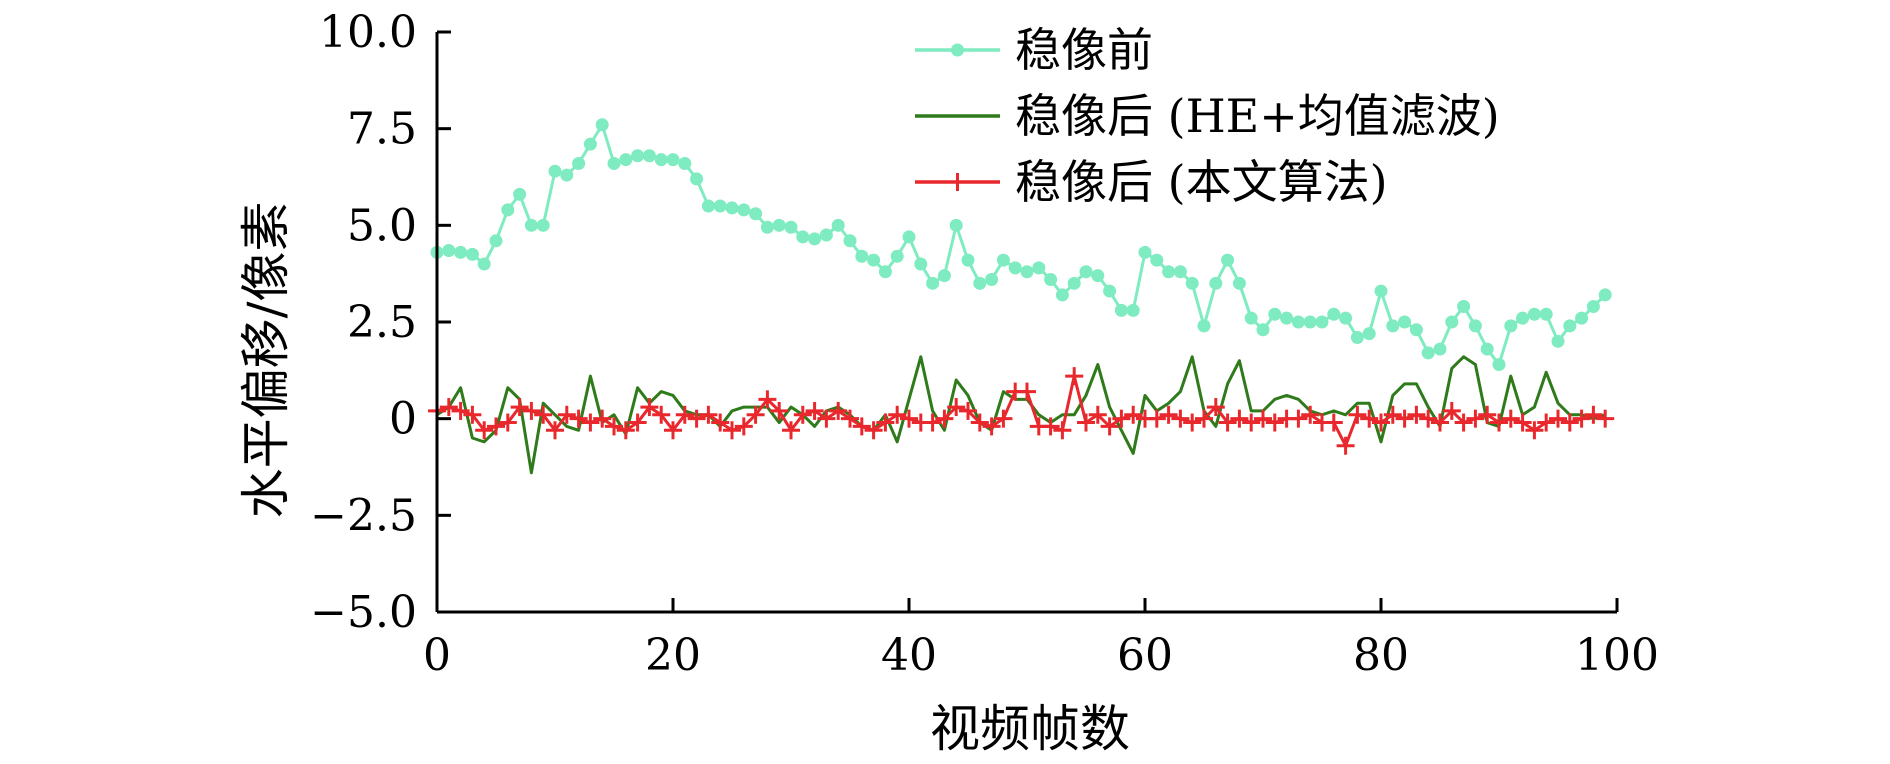 The width and height of the screenshot is (1890, 764). What do you see at coordinates (382, 225) in the screenshot?
I see `y-tick-label: 5.0` at bounding box center [382, 225].